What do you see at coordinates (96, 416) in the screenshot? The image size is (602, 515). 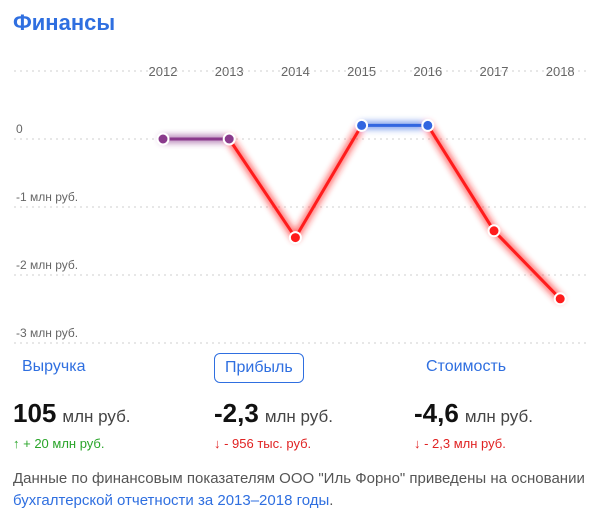 I see `revenue-unit: млн руб.` at bounding box center [96, 416].